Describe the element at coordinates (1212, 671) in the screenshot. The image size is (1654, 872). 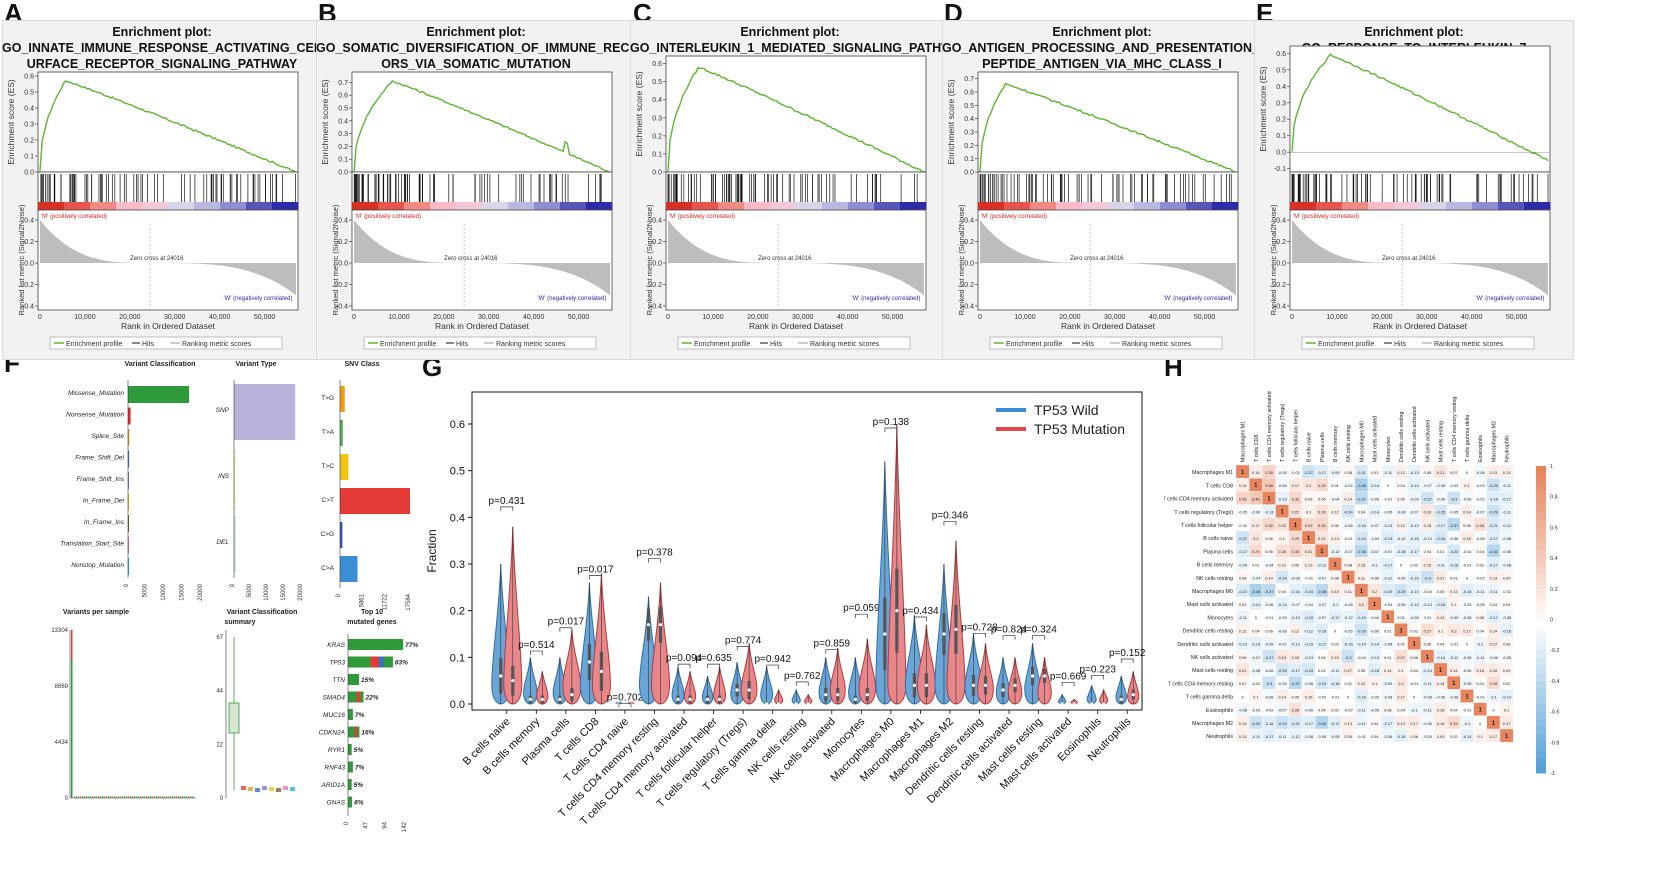
I see `heatmap-row-label: Mast cells resting` at that location.